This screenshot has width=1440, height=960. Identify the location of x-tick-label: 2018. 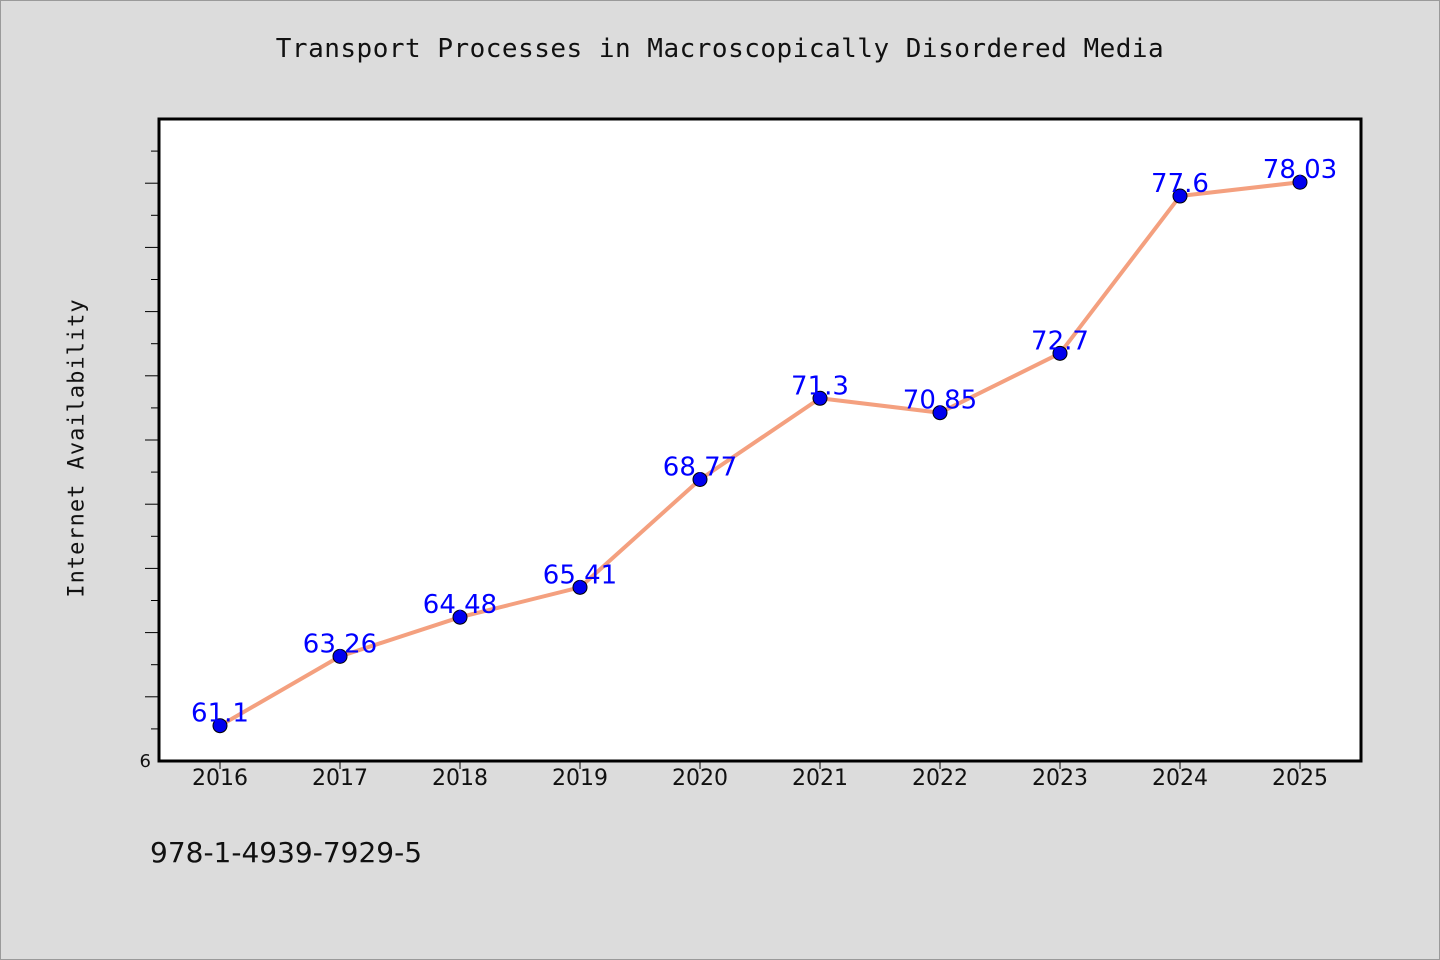
(460, 778).